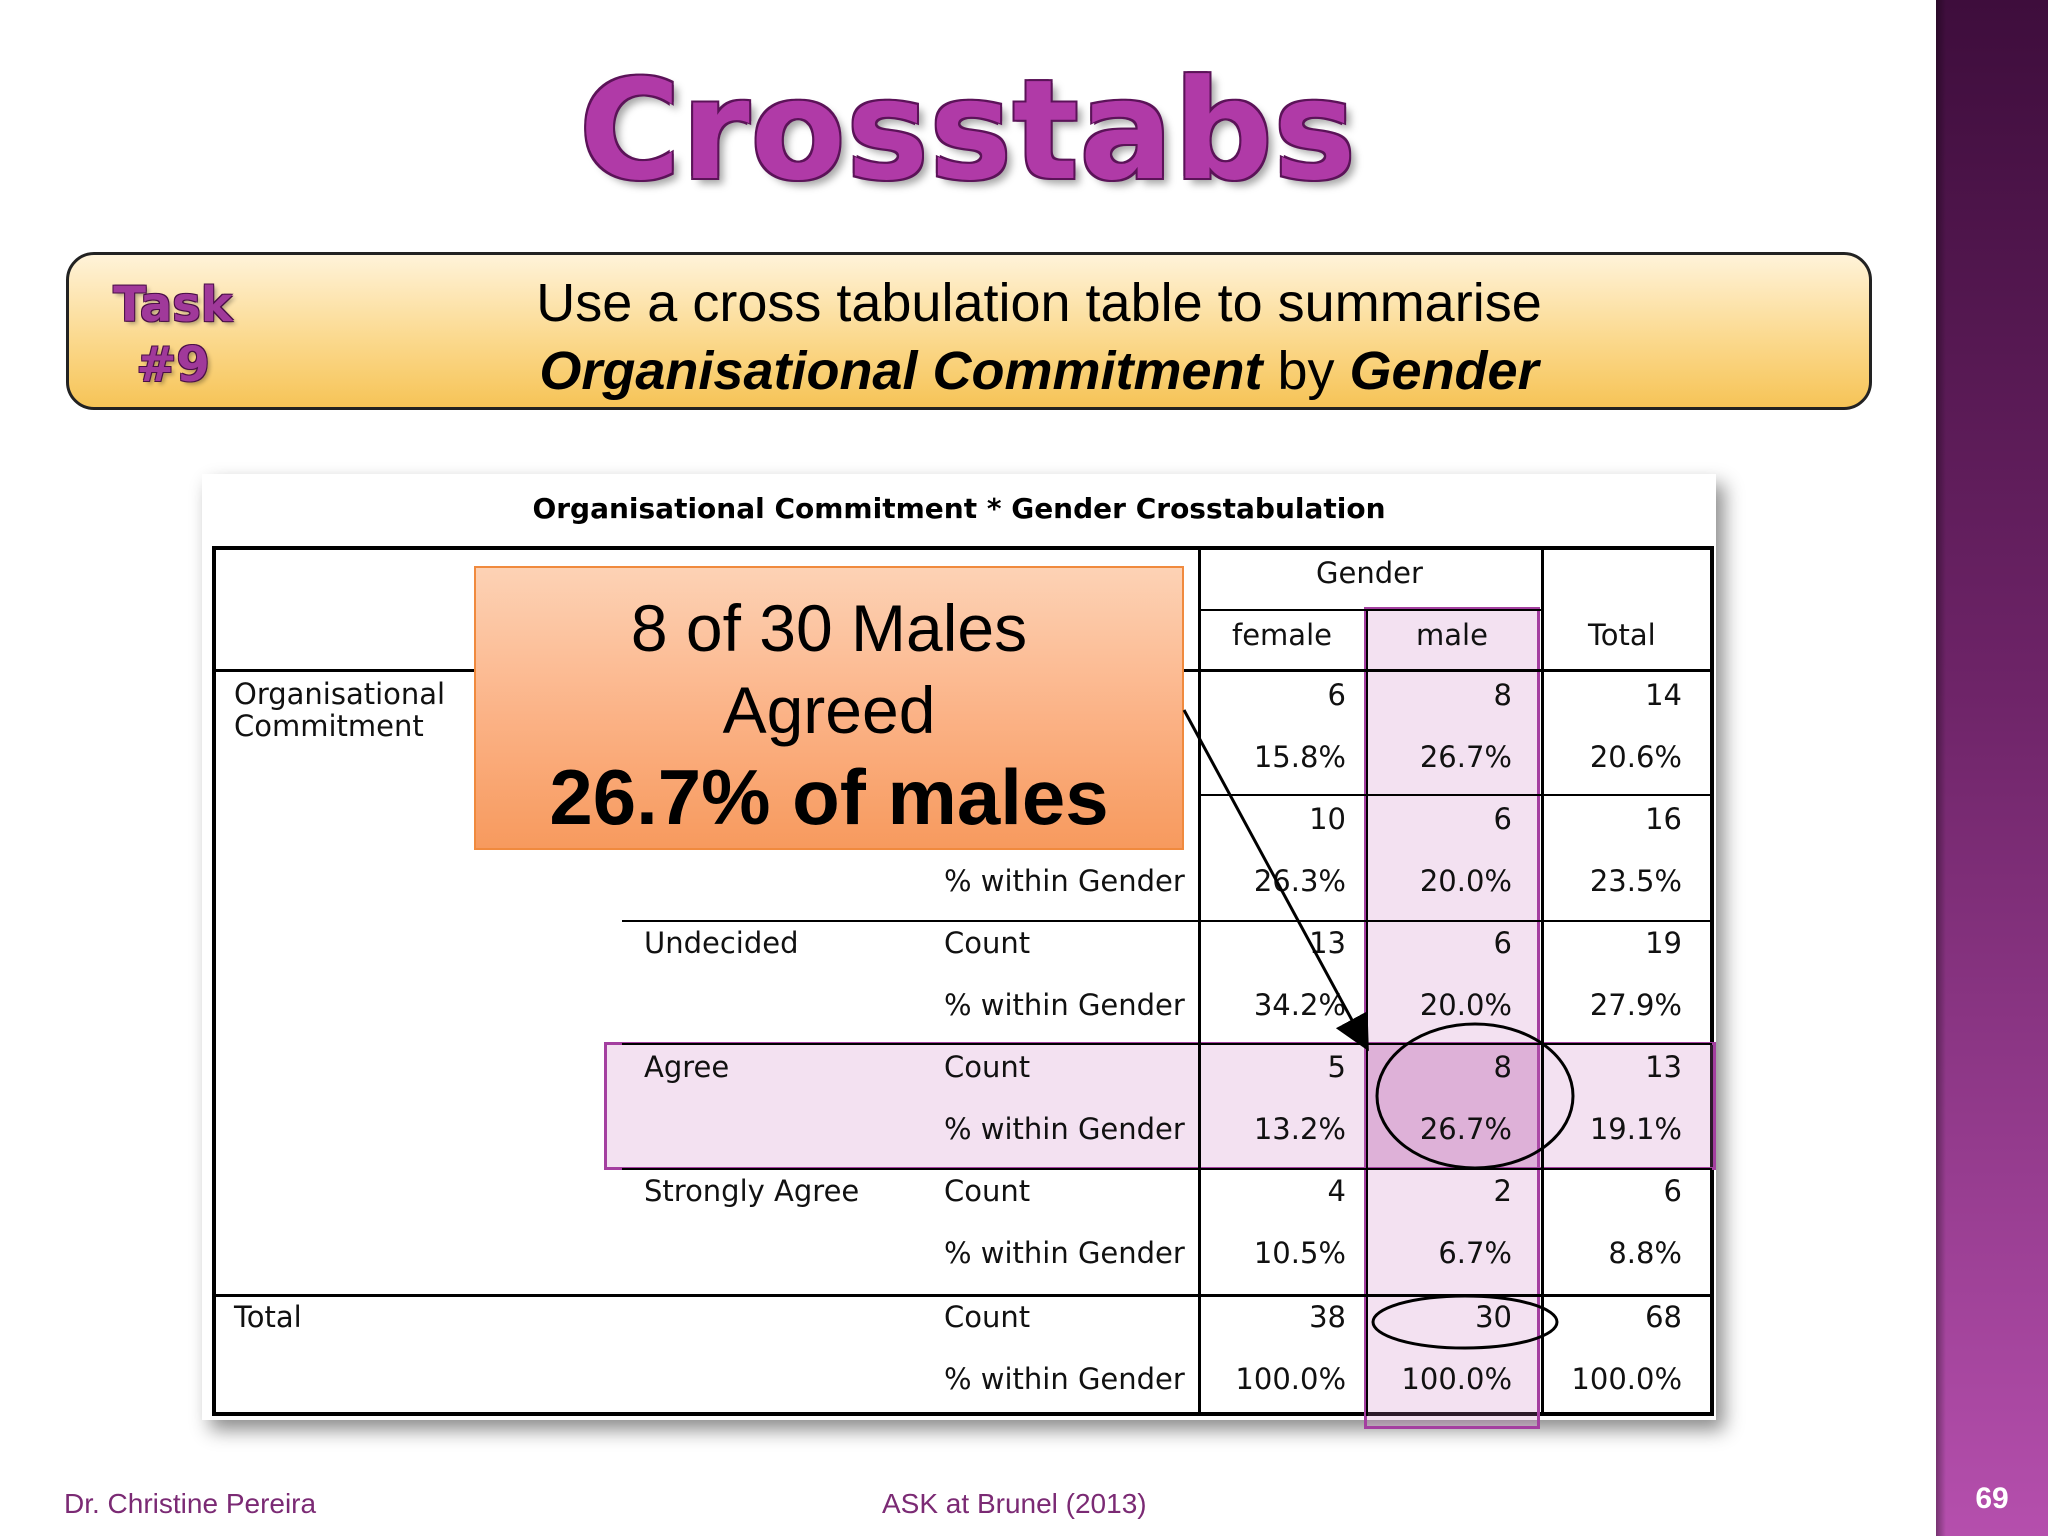 This screenshot has height=1536, width=2048. I want to click on row-label-strongly-agree: Strongly Agree, so click(752, 1191).